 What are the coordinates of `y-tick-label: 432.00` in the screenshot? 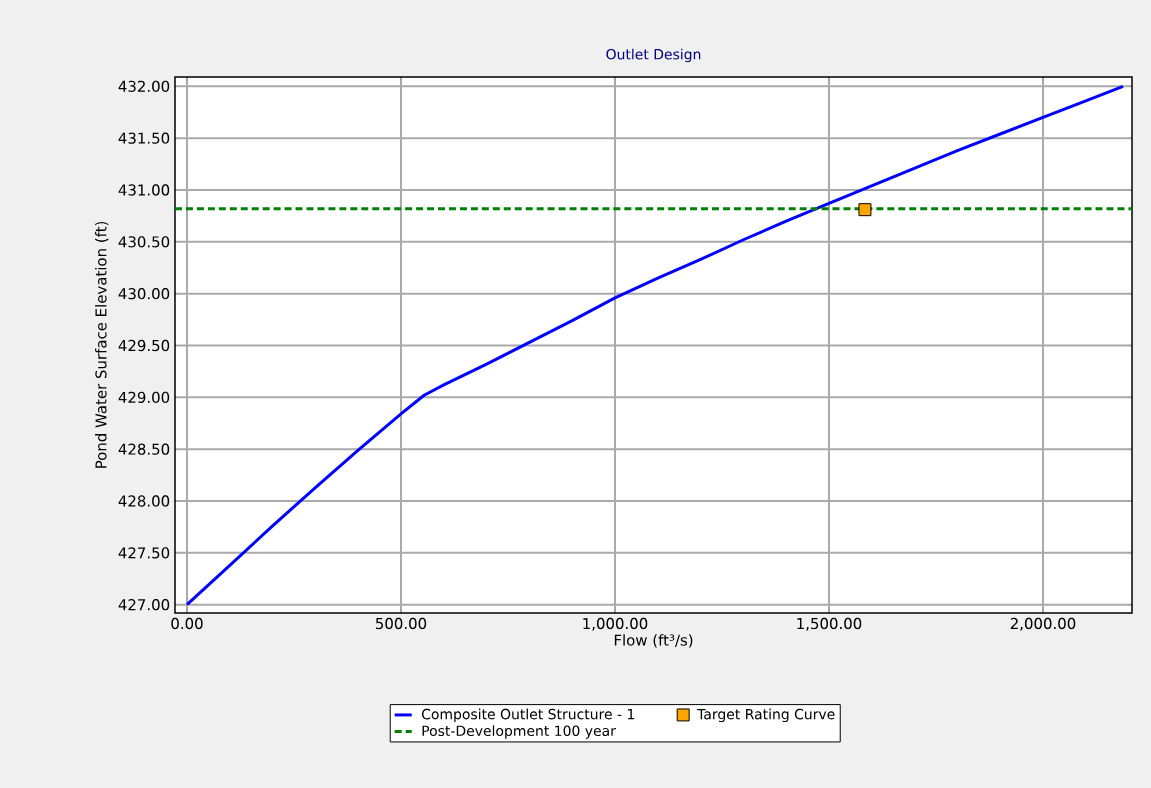 It's located at (144, 86).